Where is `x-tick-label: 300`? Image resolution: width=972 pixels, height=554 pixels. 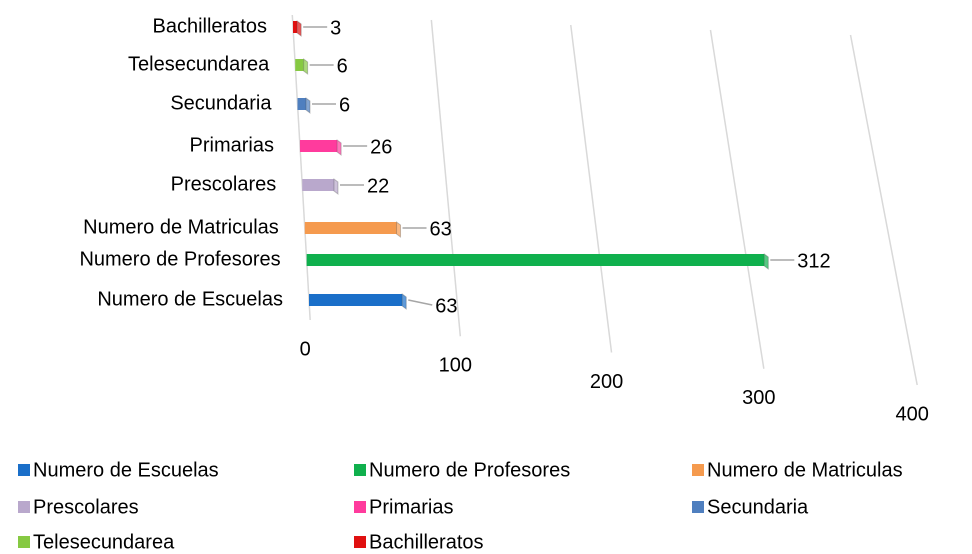
x-tick-label: 300 is located at coordinates (758, 398).